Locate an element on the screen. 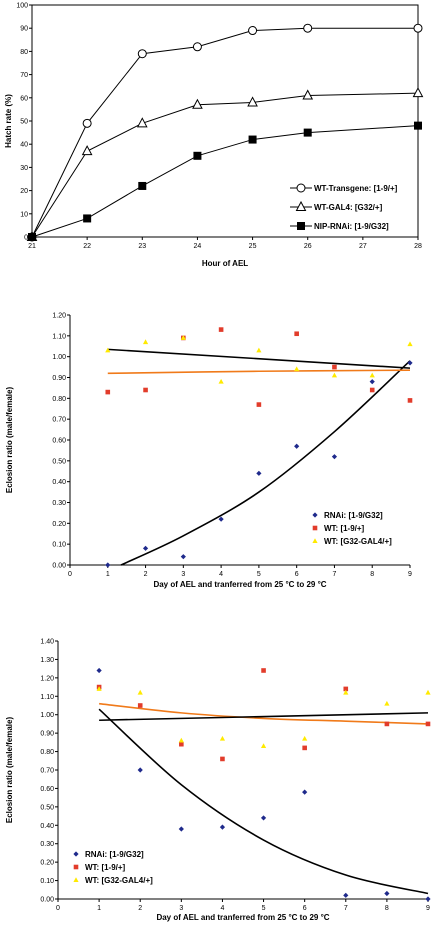 The height and width of the screenshot is (937, 434). x-tick-label: 3 is located at coordinates (183, 574).